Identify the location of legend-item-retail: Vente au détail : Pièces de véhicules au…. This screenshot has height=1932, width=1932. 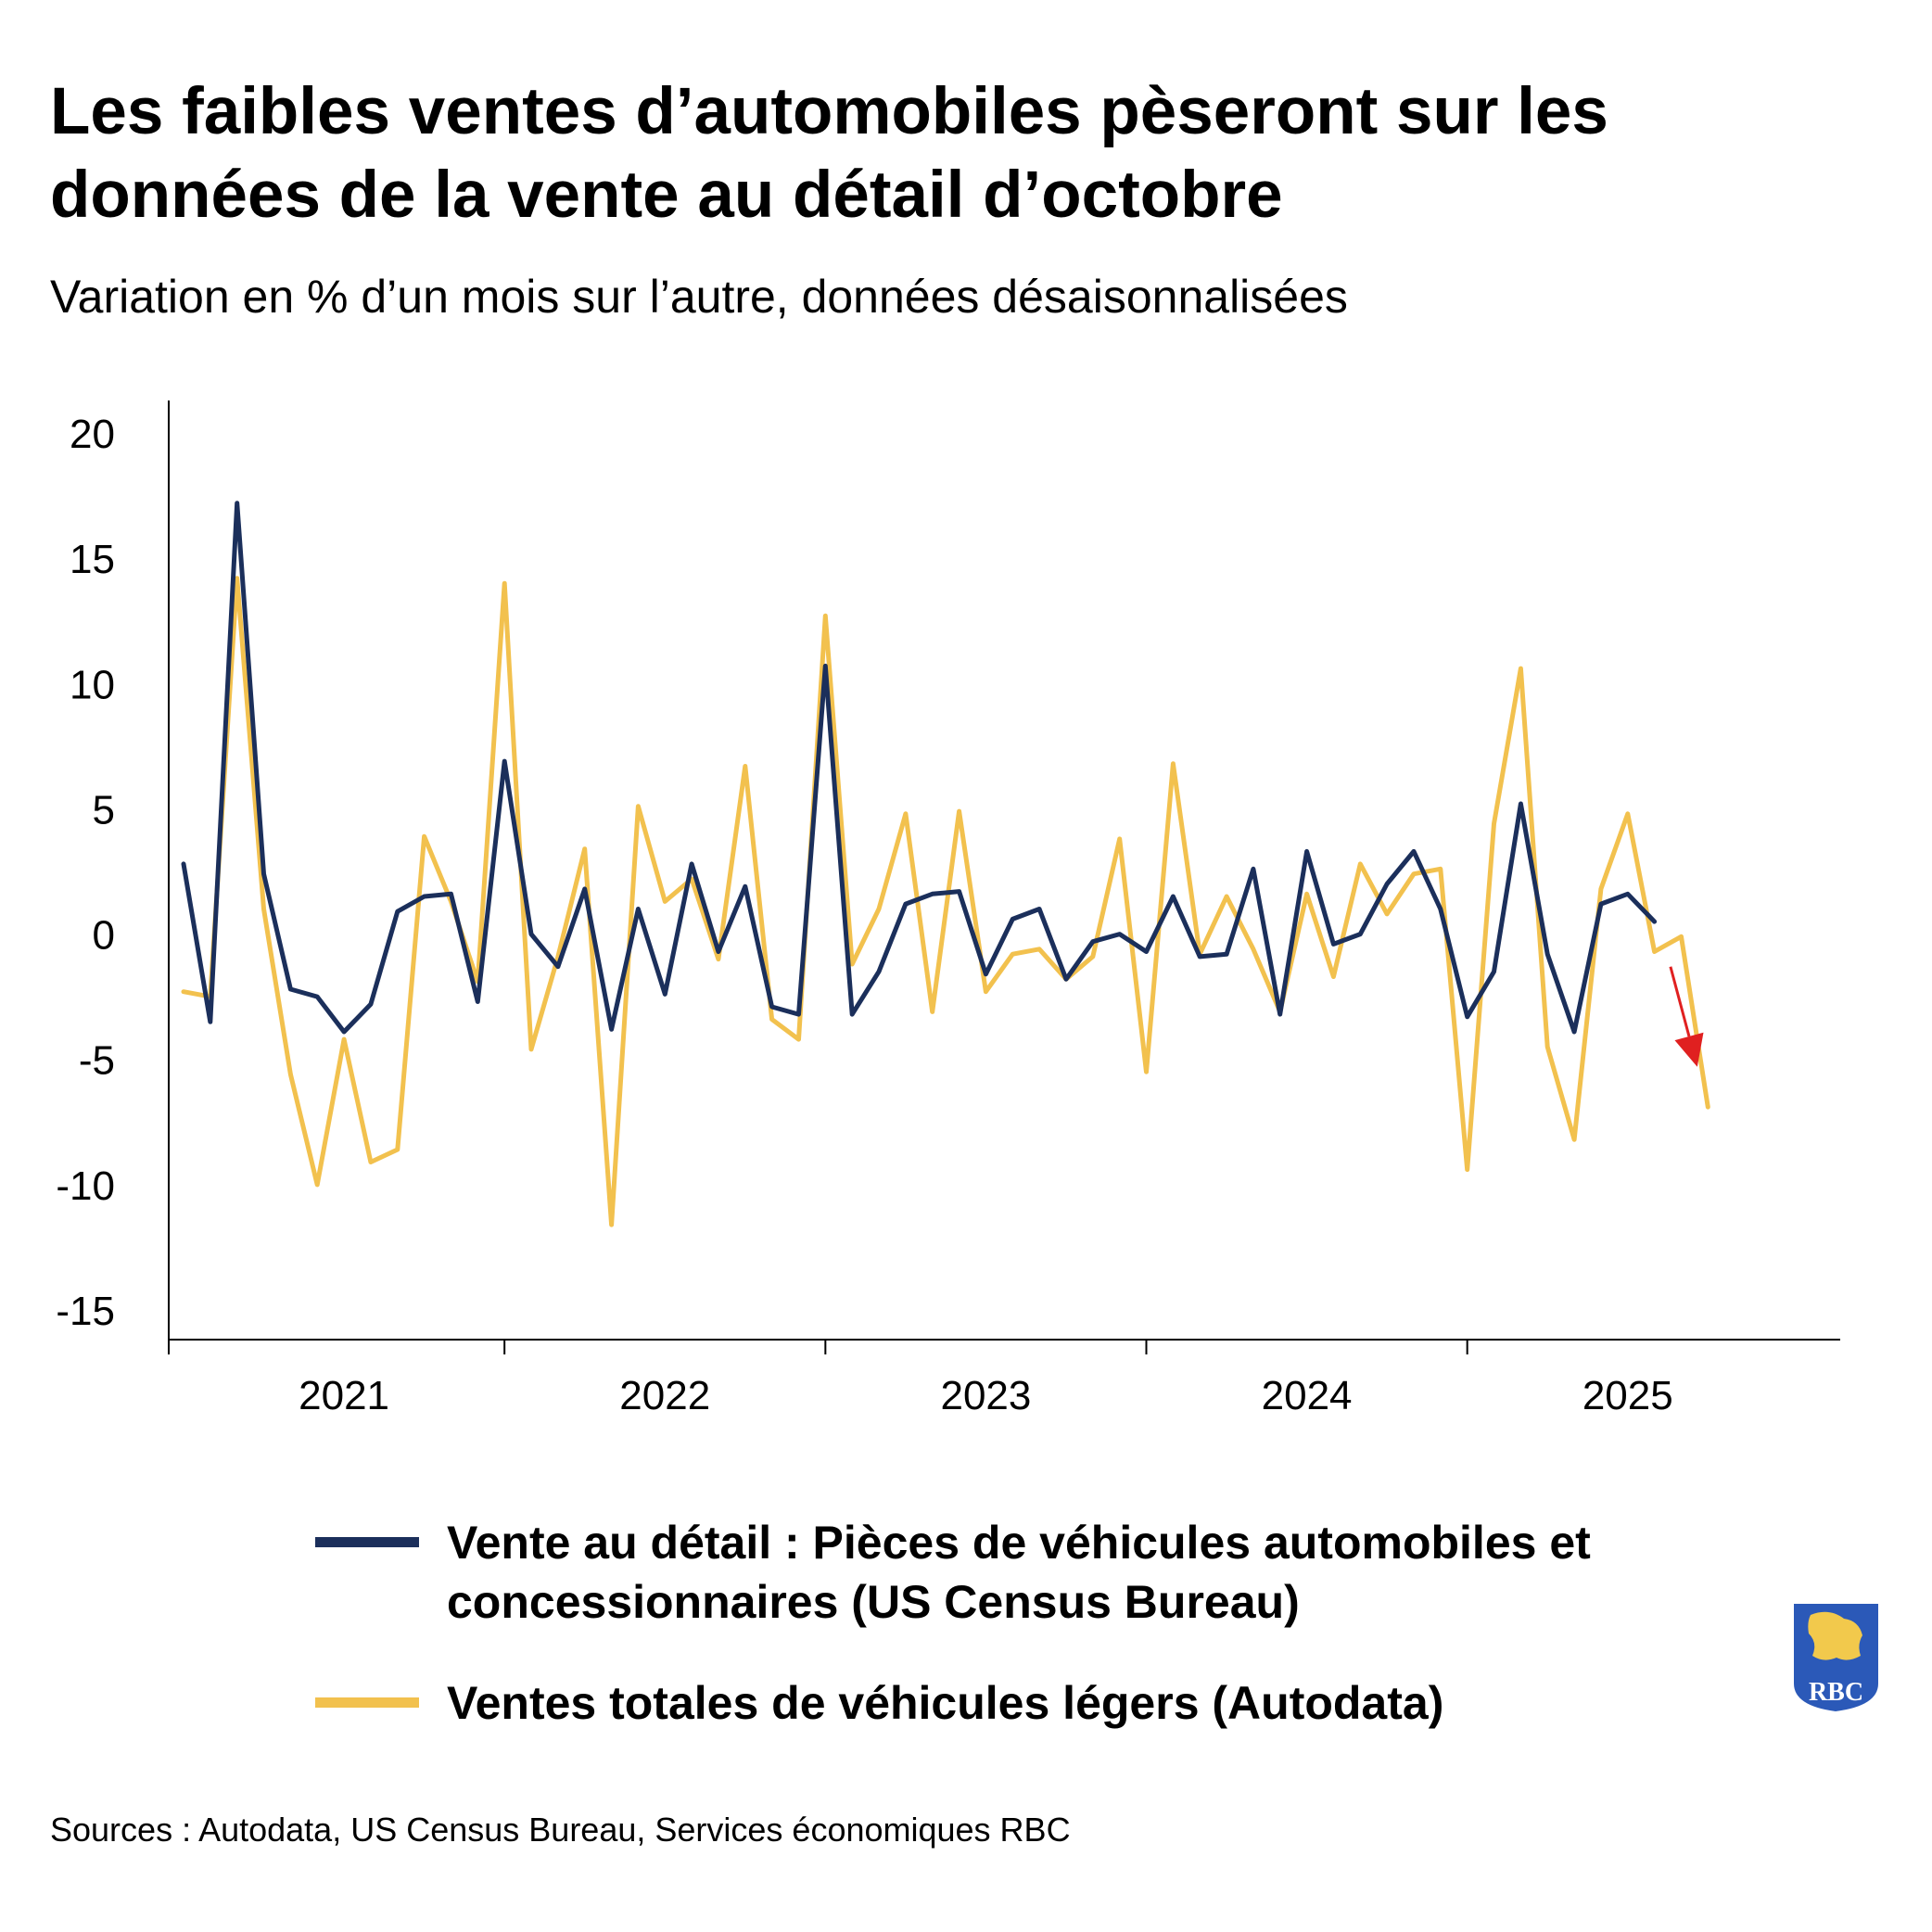
(1010, 1572).